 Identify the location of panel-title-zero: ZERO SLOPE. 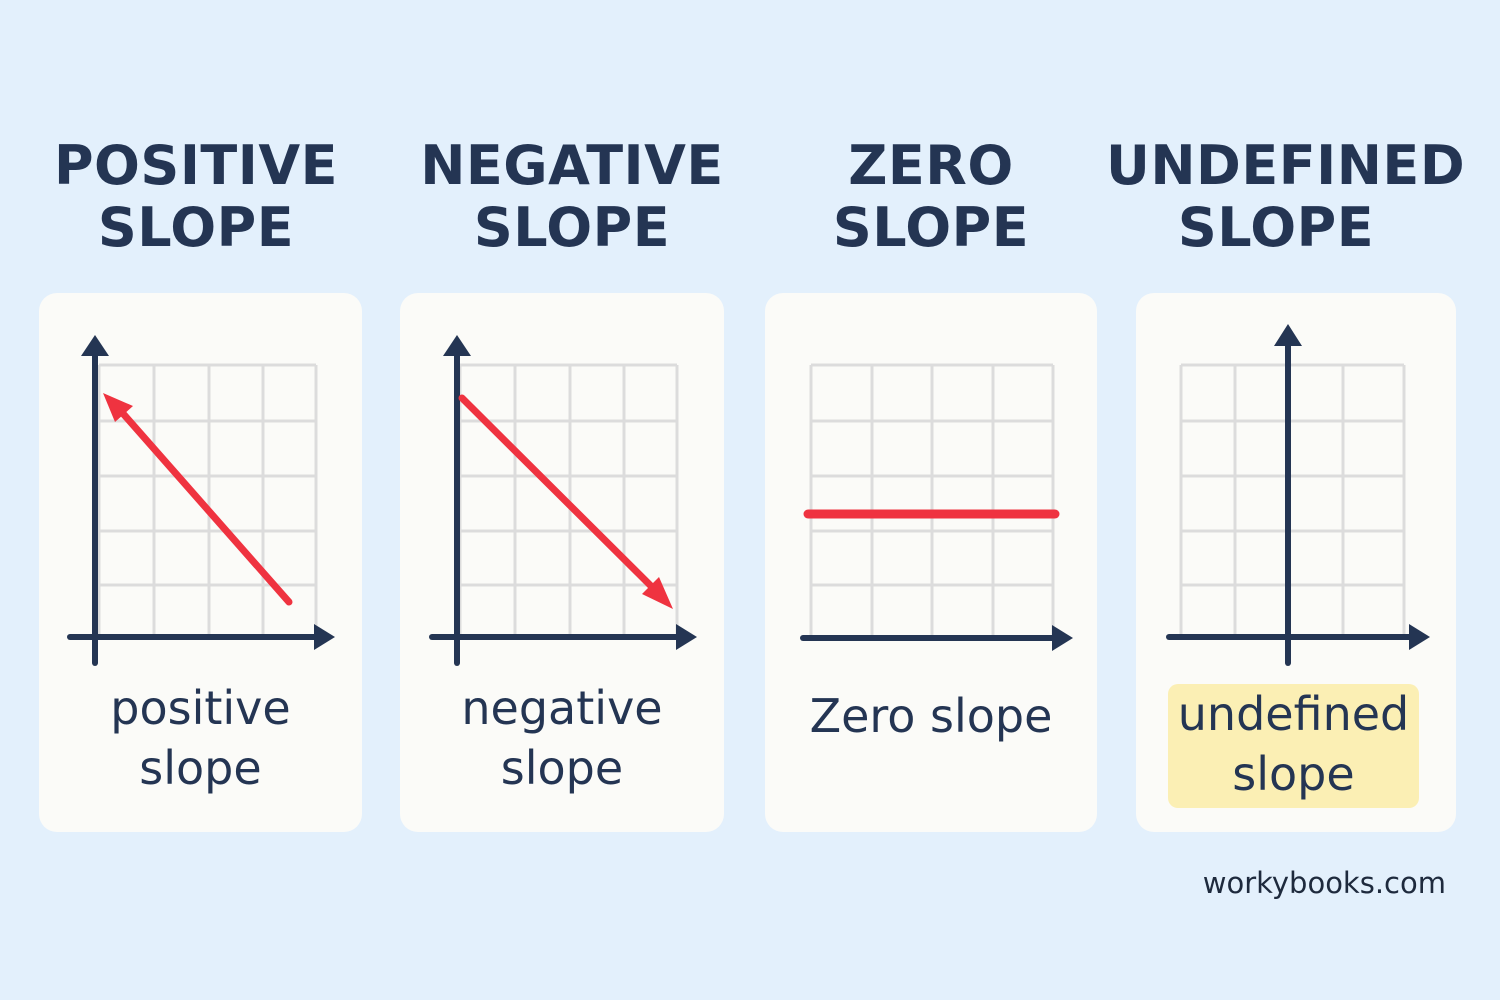
(931, 197).